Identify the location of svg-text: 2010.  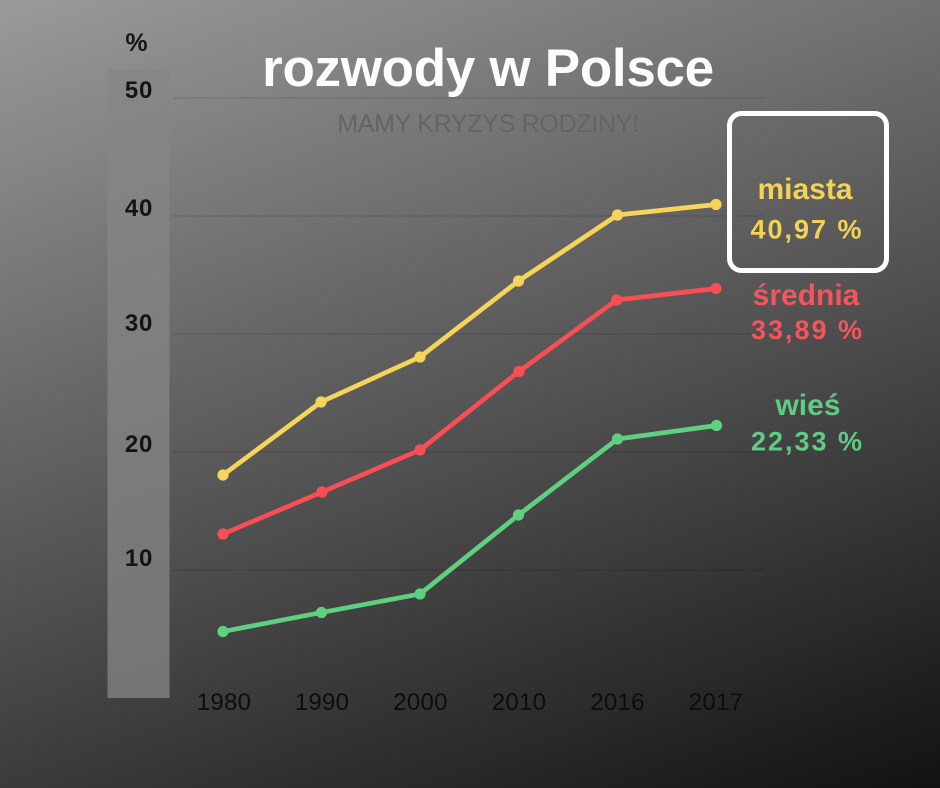
(519, 702).